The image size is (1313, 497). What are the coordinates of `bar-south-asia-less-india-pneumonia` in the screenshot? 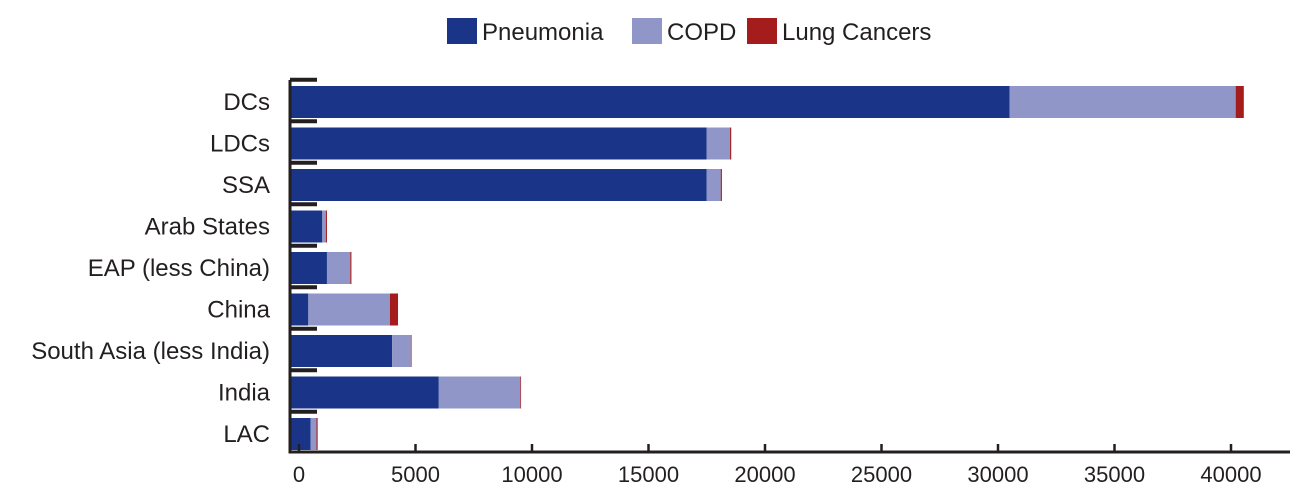 It's located at (341, 351).